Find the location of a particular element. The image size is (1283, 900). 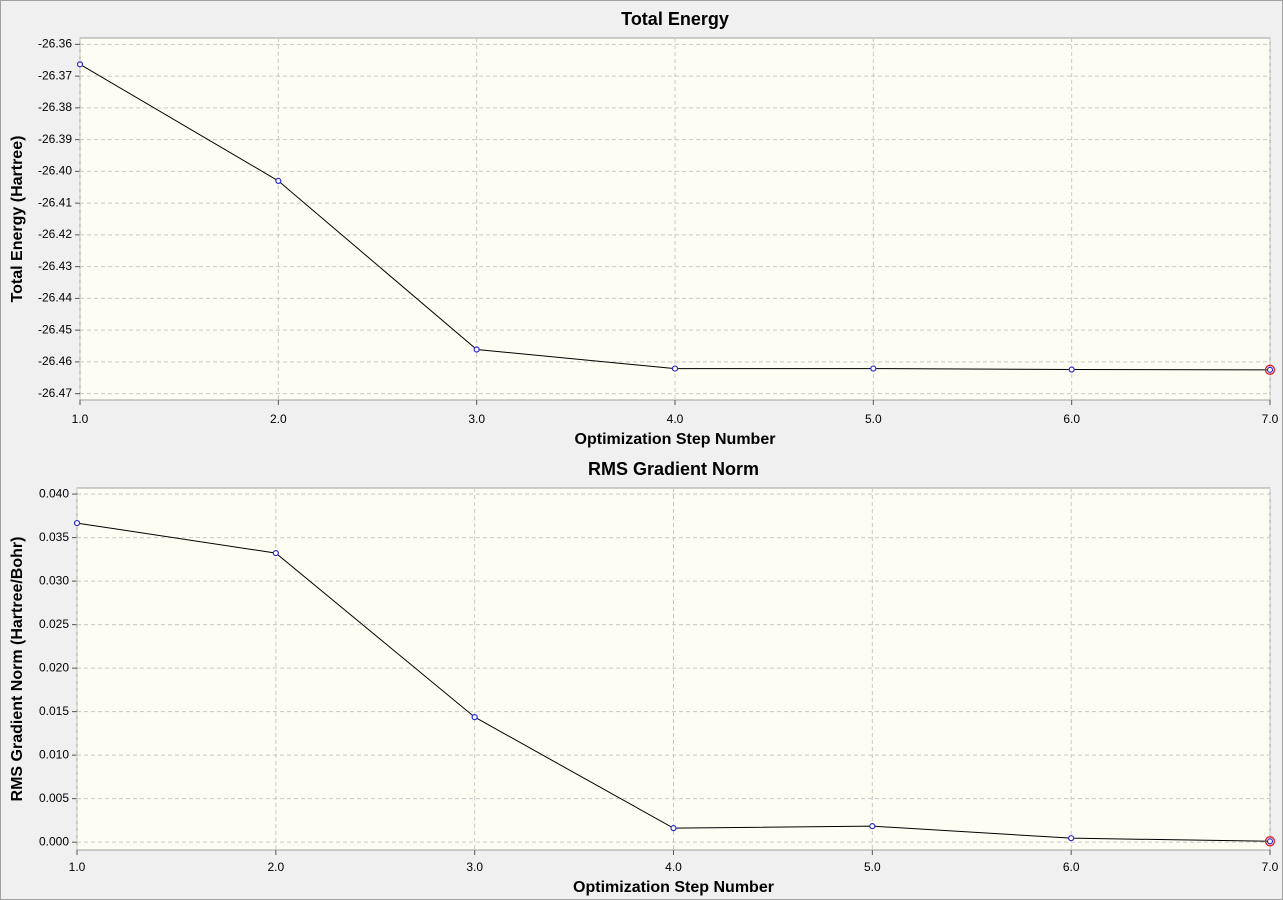

y-tick-label: -26.43 is located at coordinates (55, 266).